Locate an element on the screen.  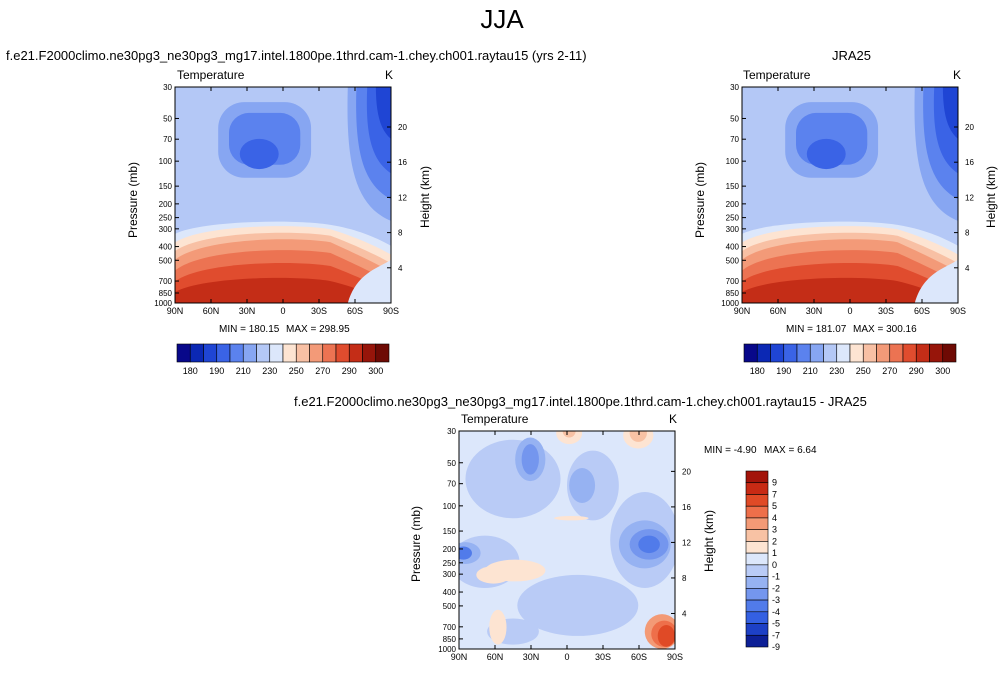
page-title: JJA is located at coordinates (502, 19).